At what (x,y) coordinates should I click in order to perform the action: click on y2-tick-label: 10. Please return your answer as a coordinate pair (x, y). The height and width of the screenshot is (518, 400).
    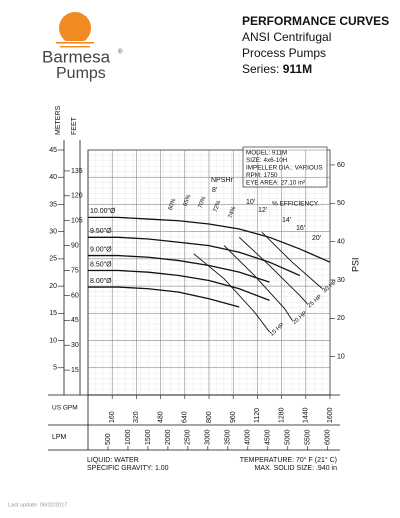
    Looking at the image, I should click on (53, 340).